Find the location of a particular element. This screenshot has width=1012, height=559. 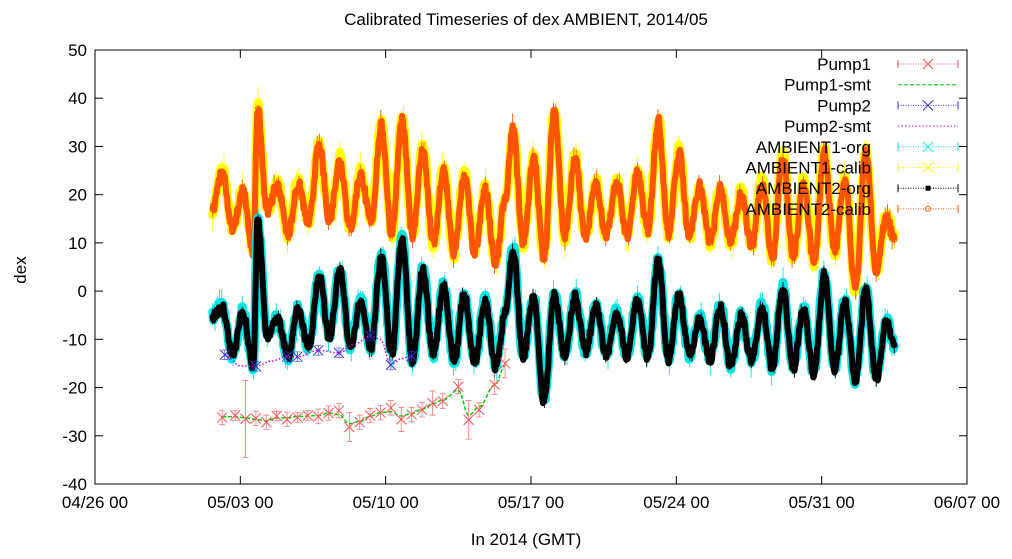

y-tick-label: 10 is located at coordinates (77, 243).